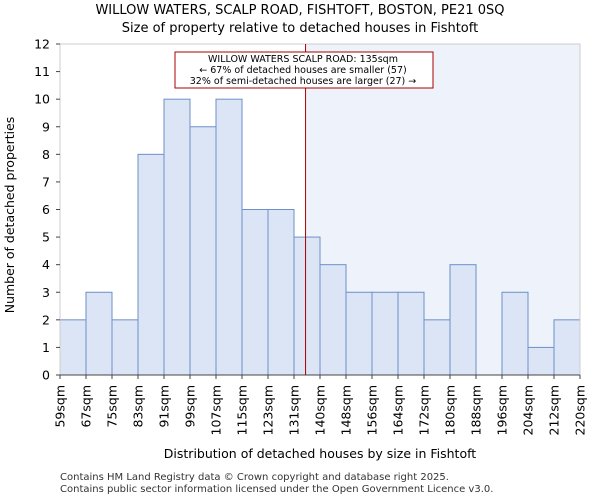 This screenshot has height=500, width=600. What do you see at coordinates (333, 320) in the screenshot?
I see `bar-140sqm` at bounding box center [333, 320].